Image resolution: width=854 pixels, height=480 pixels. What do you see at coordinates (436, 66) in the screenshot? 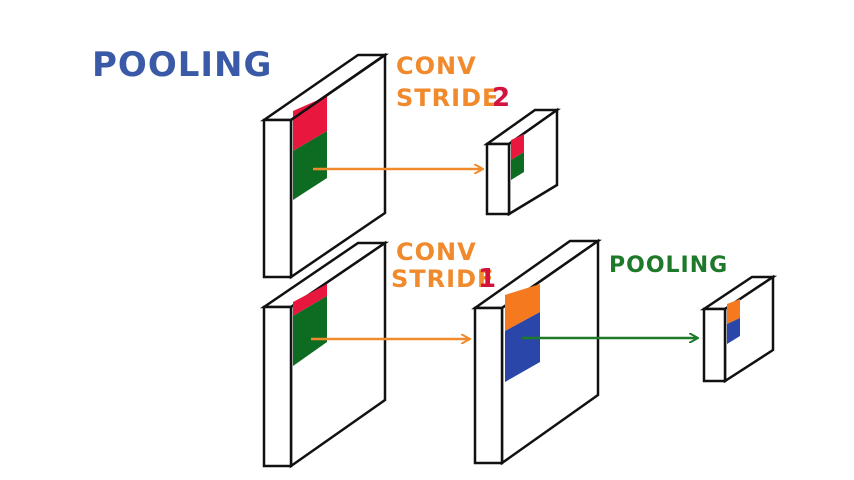
I see `label-conv-top: CONV` at bounding box center [436, 66].